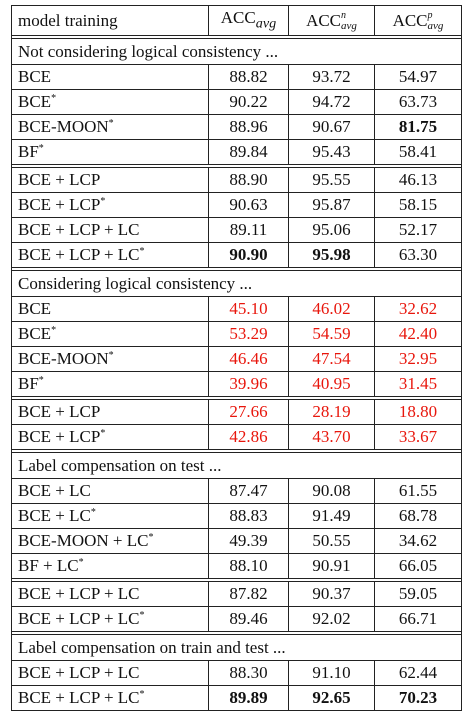 This screenshot has height=711, width=472. Describe the element at coordinates (418, 127) in the screenshot. I see `acc-p-avg-cell: 81.75` at that location.